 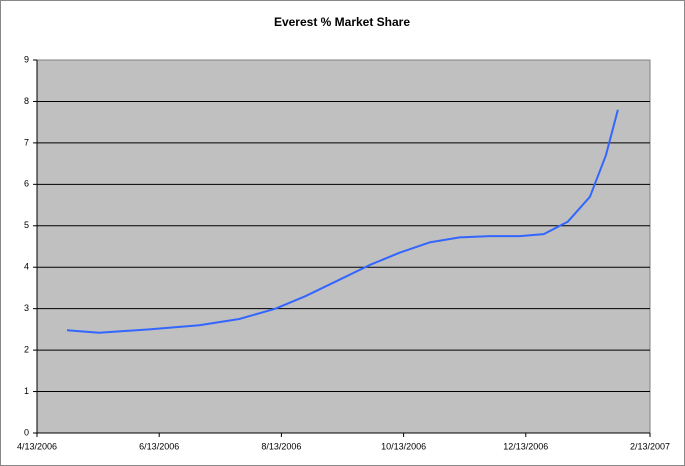 What do you see at coordinates (26, 142) in the screenshot?
I see `y-tick-label: 7` at bounding box center [26, 142].